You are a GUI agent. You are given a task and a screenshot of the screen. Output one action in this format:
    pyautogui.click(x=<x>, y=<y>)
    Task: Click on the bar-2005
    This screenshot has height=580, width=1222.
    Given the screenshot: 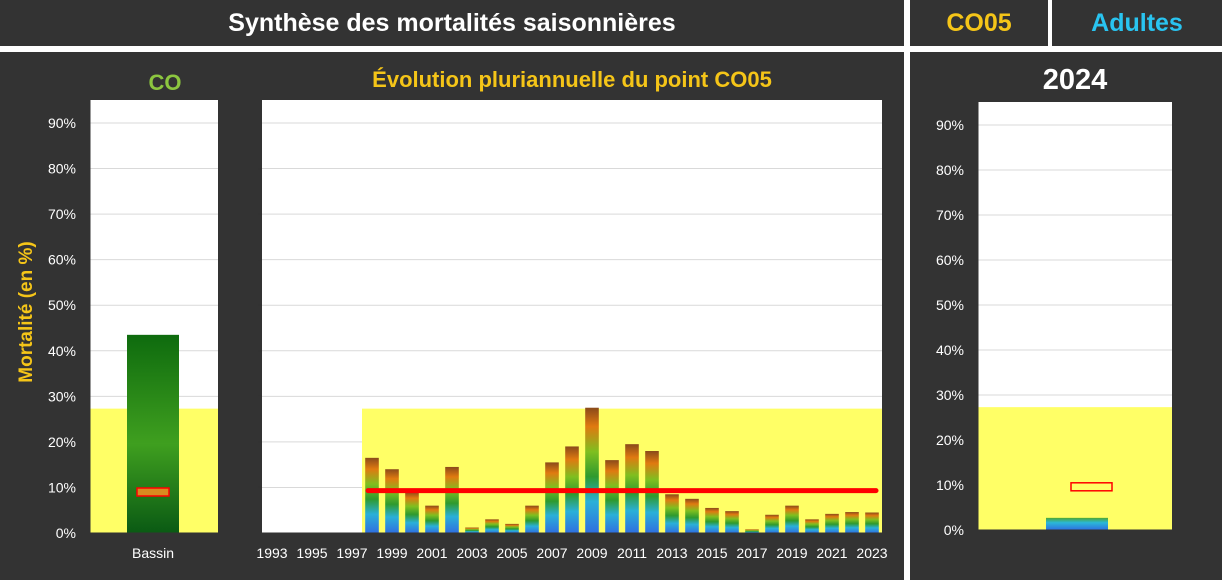 What is the action you would take?
    pyautogui.click(x=512, y=528)
    